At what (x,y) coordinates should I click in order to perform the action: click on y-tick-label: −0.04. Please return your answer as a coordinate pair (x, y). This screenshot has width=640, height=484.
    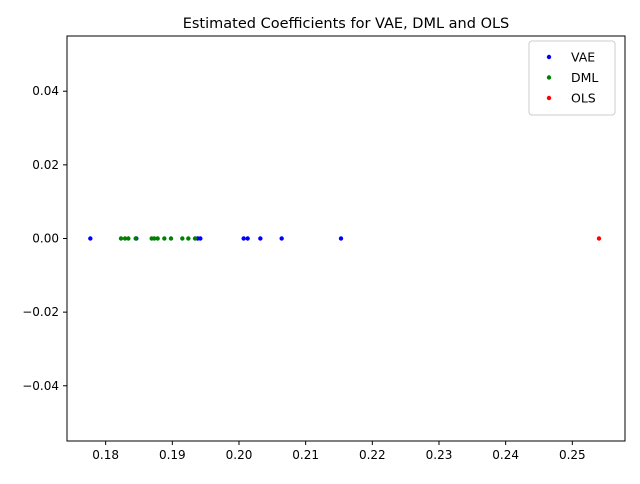
    Looking at the image, I should click on (40, 386).